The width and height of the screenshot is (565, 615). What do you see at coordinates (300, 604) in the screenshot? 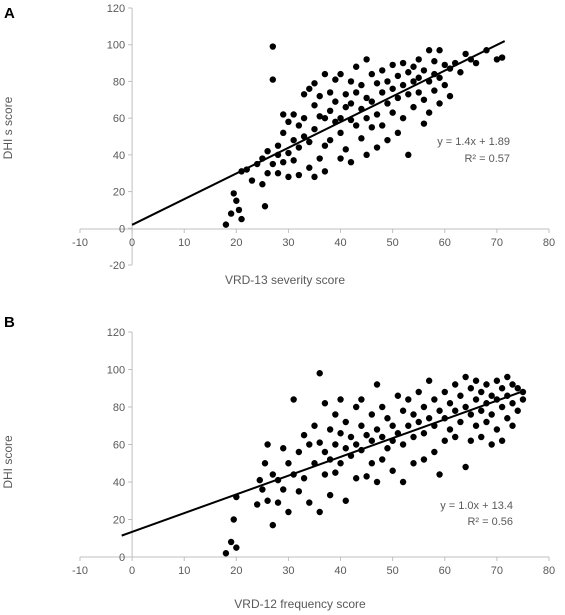
I see `panel-b-x-axis-title: VRD-12 frequency score` at bounding box center [300, 604].